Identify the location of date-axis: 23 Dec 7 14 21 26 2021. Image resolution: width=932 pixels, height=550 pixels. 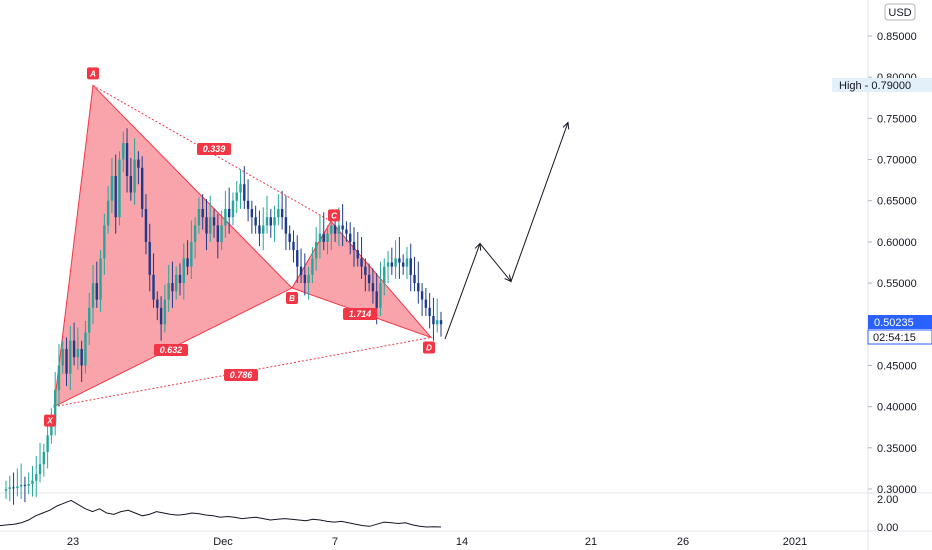
(437, 542).